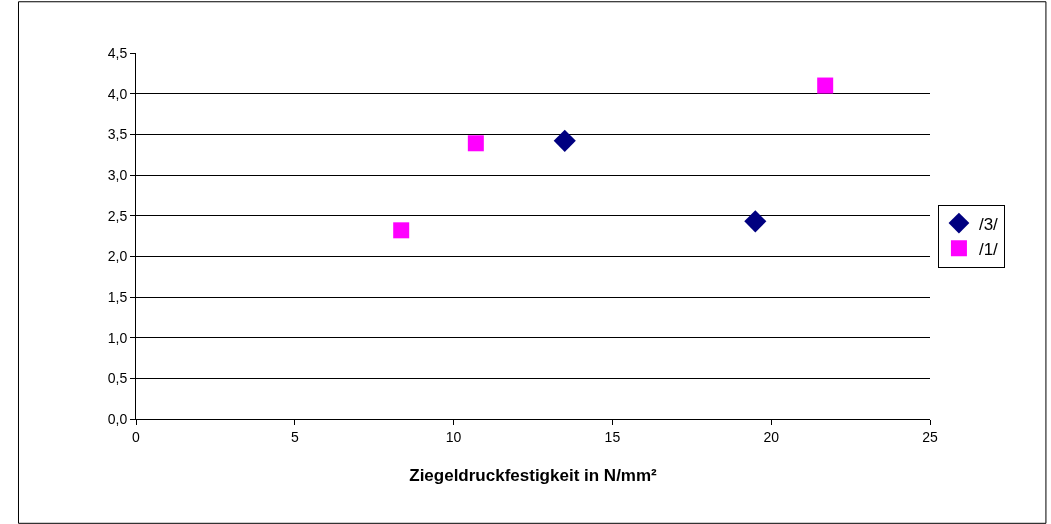 This screenshot has width=1051, height=524. I want to click on x-tick-label: 25, so click(930, 436).